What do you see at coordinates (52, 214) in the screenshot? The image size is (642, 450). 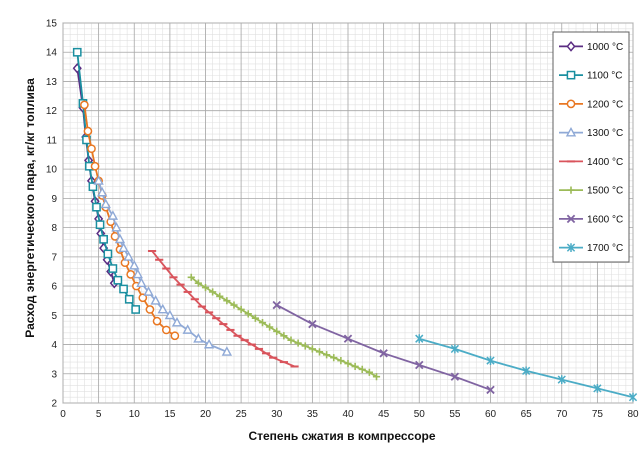 I see `y-axis-ticks: 2 3 4 5 6 7 8 9 10 11 12 13 14 15` at bounding box center [52, 214].